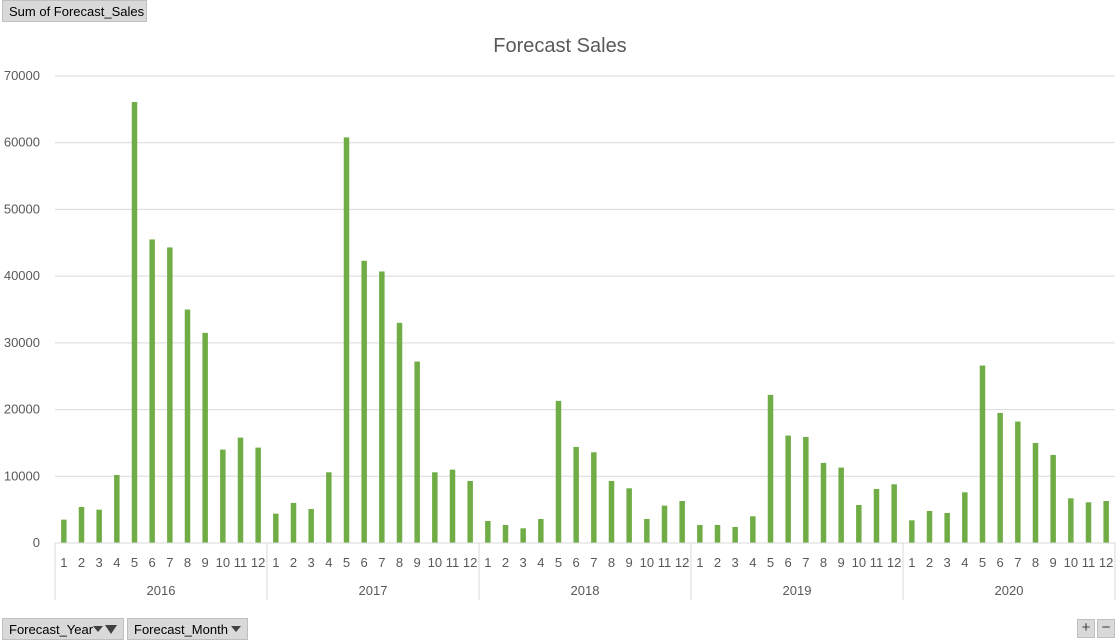 This screenshot has height=640, width=1120. What do you see at coordinates (74, 11) in the screenshot?
I see `value-field-button: Sum of Forecast_Sales` at bounding box center [74, 11].